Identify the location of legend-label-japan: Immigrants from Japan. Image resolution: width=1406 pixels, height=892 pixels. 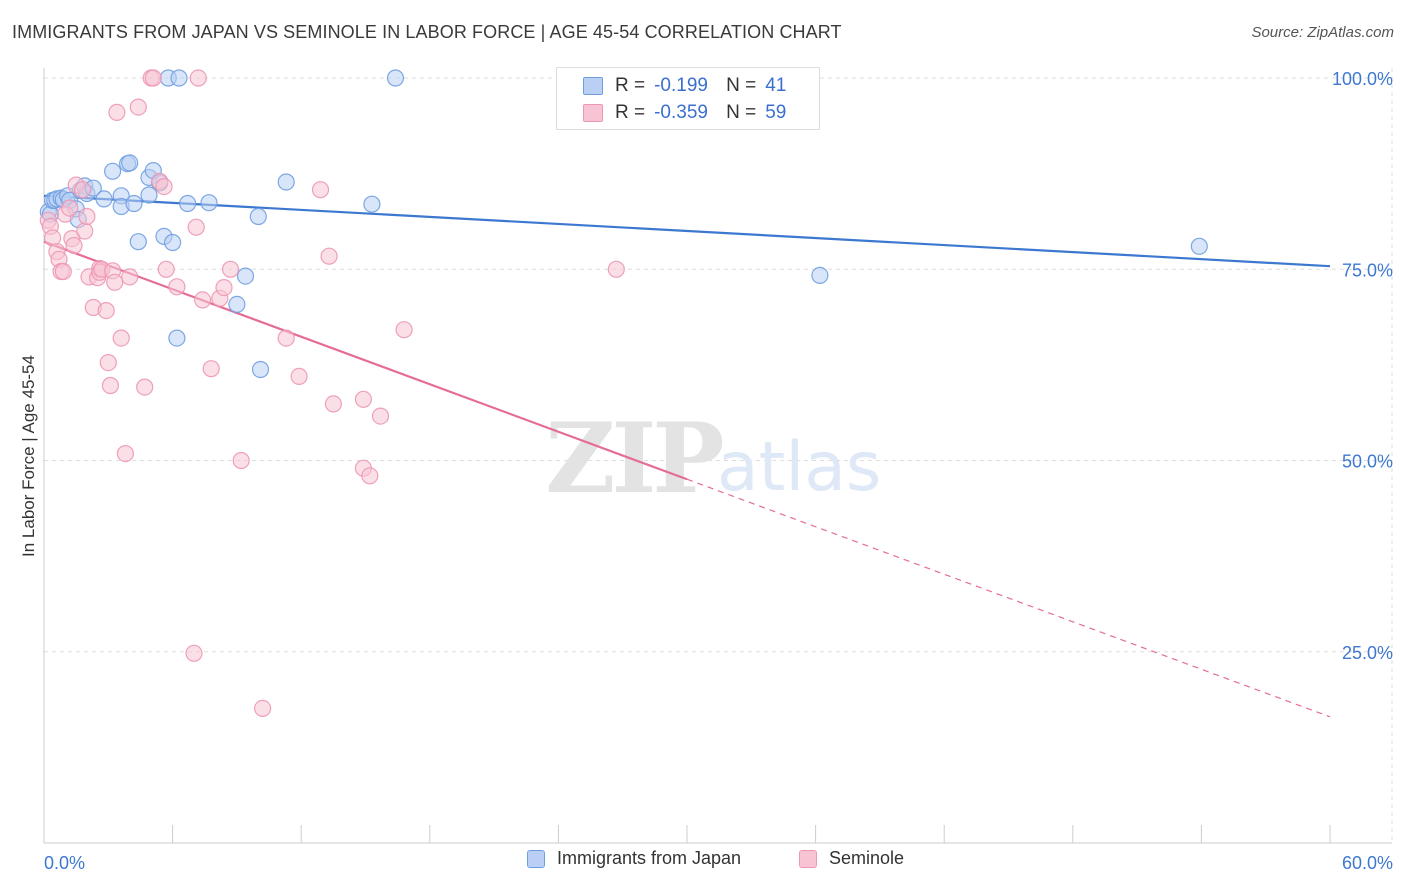
(649, 858).